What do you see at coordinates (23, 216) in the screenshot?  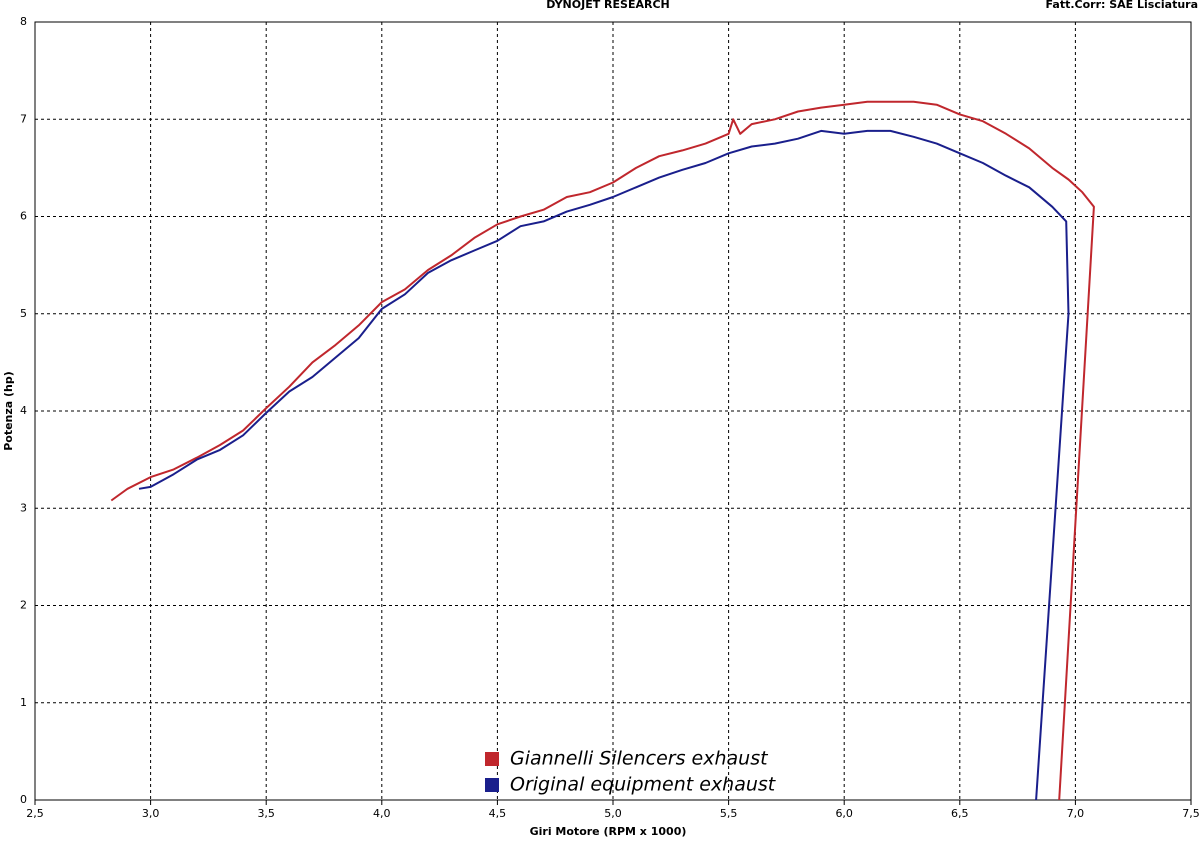 I see `y-tick-label: 6` at bounding box center [23, 216].